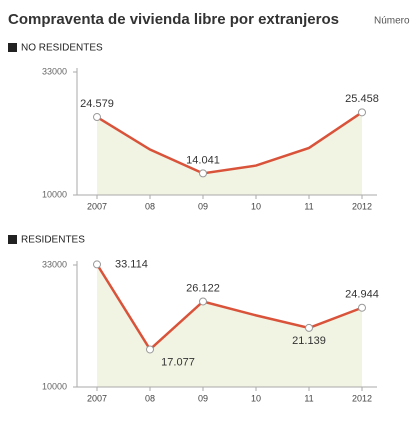  I want to click on value-label: 14.041, so click(203, 160).